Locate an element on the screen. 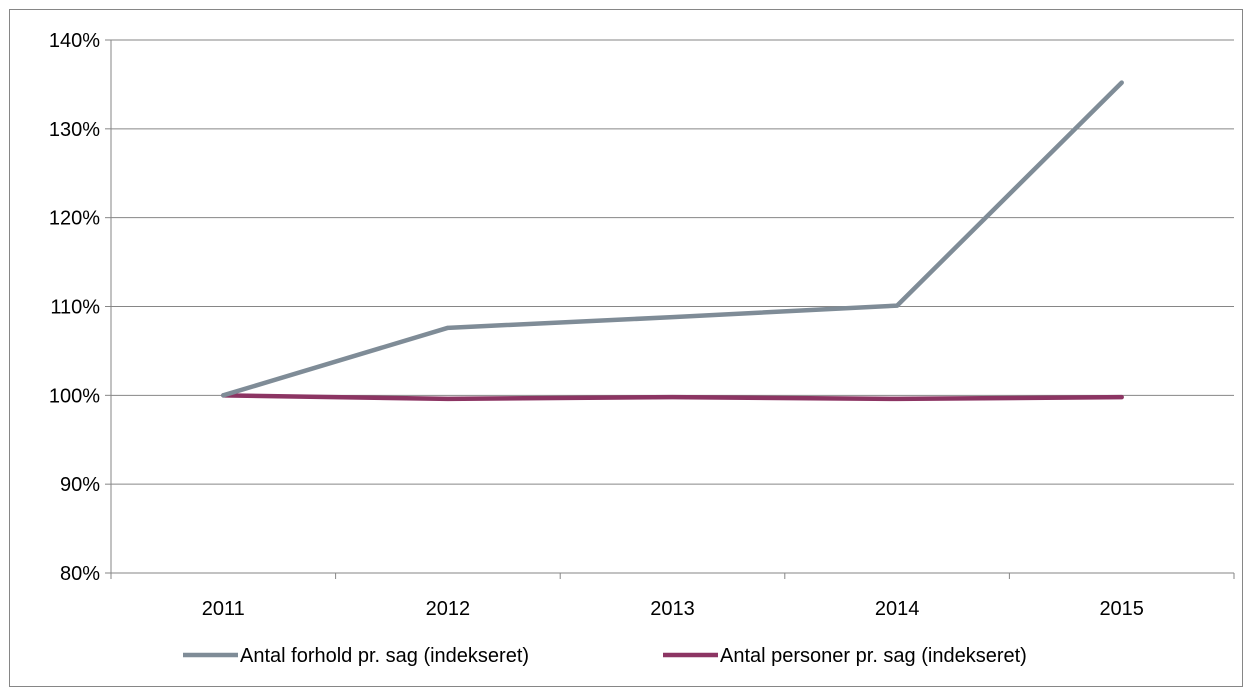 The width and height of the screenshot is (1252, 696). y-tick-label: 120% is located at coordinates (74, 219).